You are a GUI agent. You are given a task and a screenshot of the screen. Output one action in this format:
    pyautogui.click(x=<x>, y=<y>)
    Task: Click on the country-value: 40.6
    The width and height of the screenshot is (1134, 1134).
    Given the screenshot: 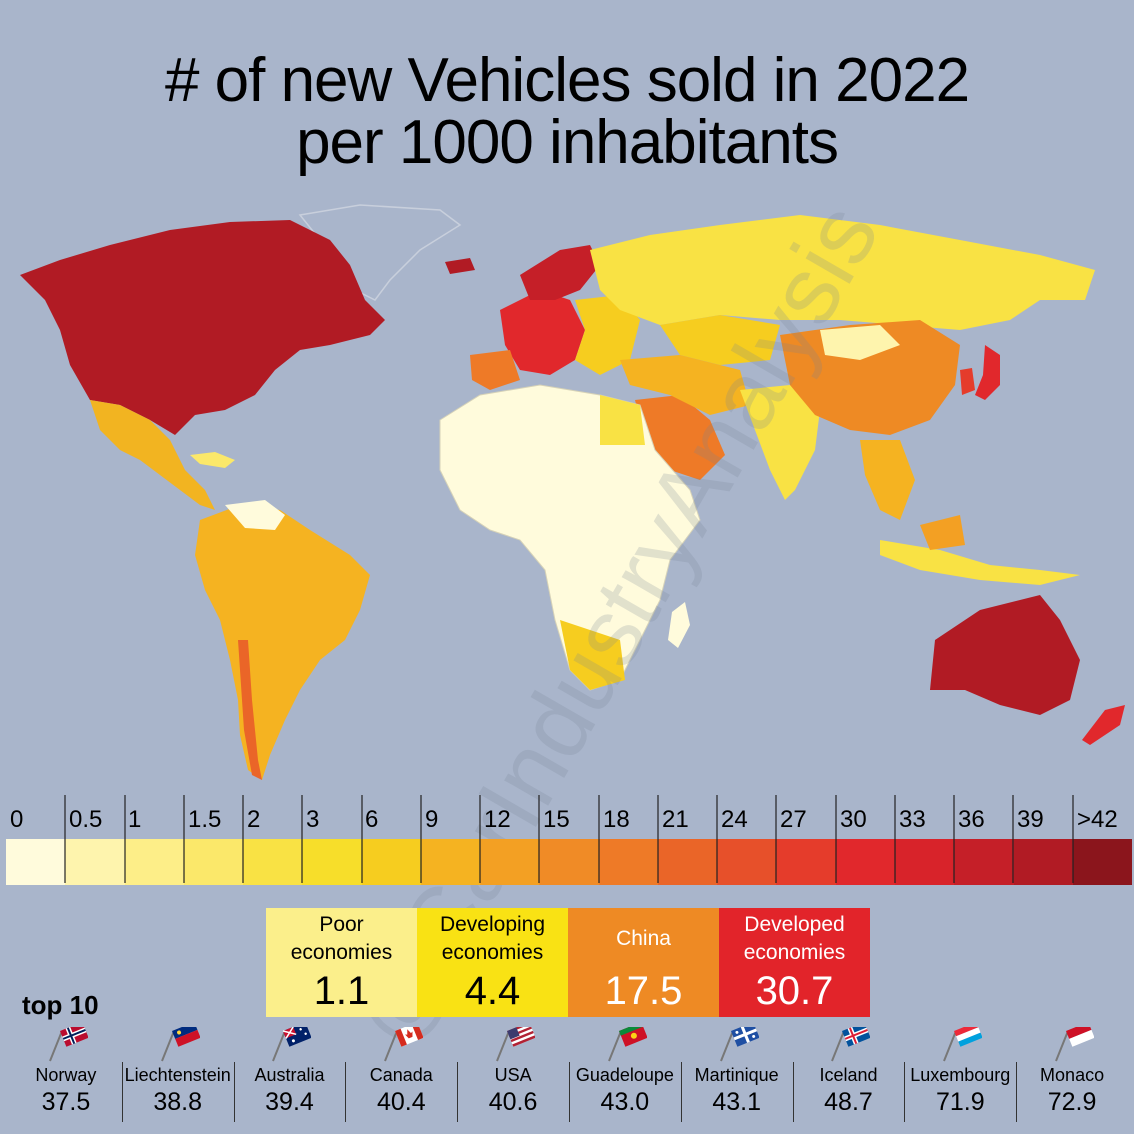 What is the action you would take?
    pyautogui.click(x=513, y=1102)
    